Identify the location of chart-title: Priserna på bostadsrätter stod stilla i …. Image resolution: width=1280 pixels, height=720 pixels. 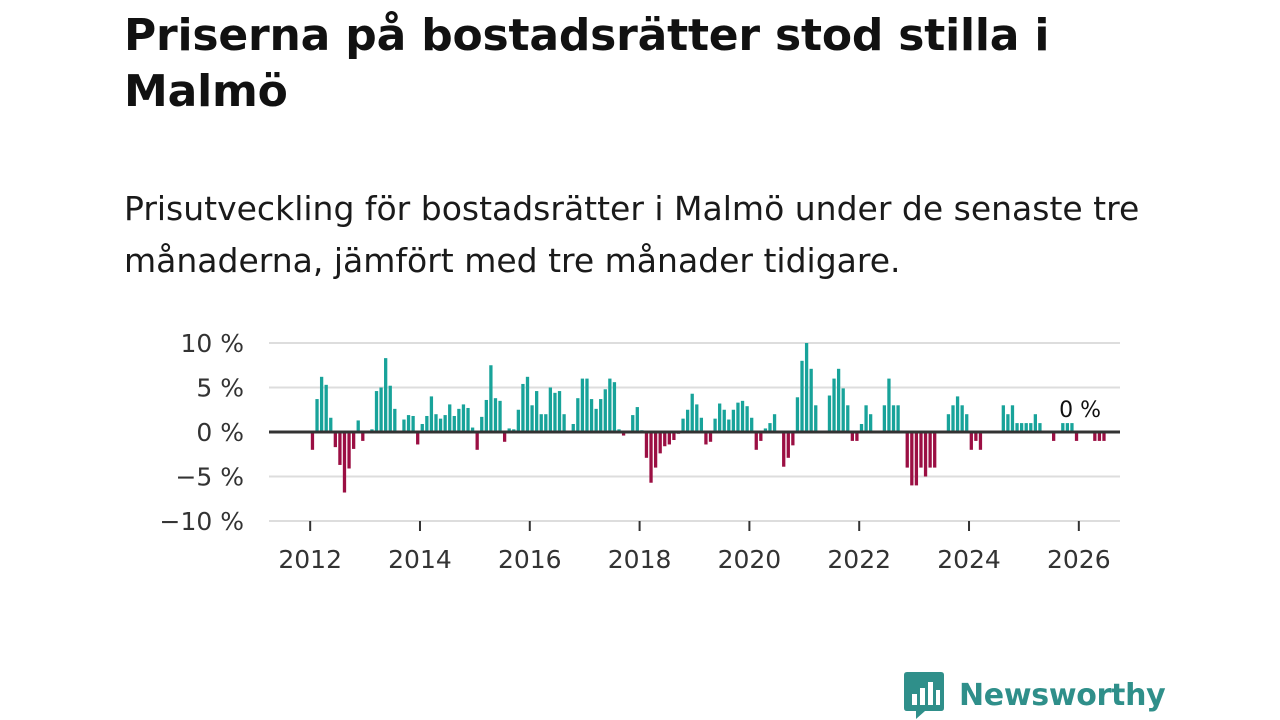
(587, 63).